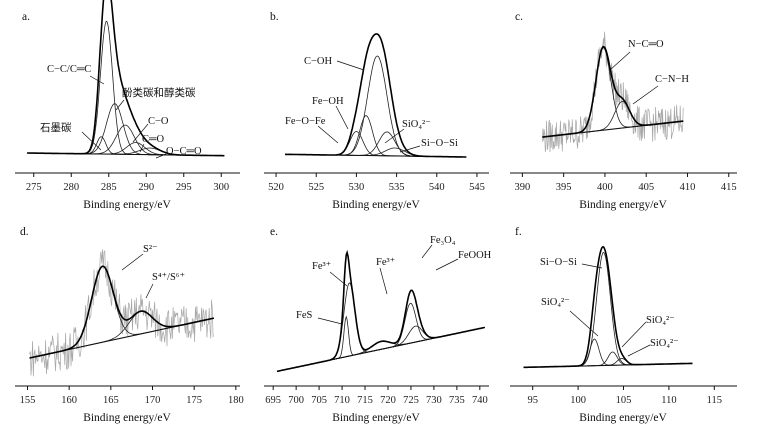 The height and width of the screenshot is (428, 765). Describe the element at coordinates (480, 400) in the screenshot. I see `x-tick-label: 740` at that location.